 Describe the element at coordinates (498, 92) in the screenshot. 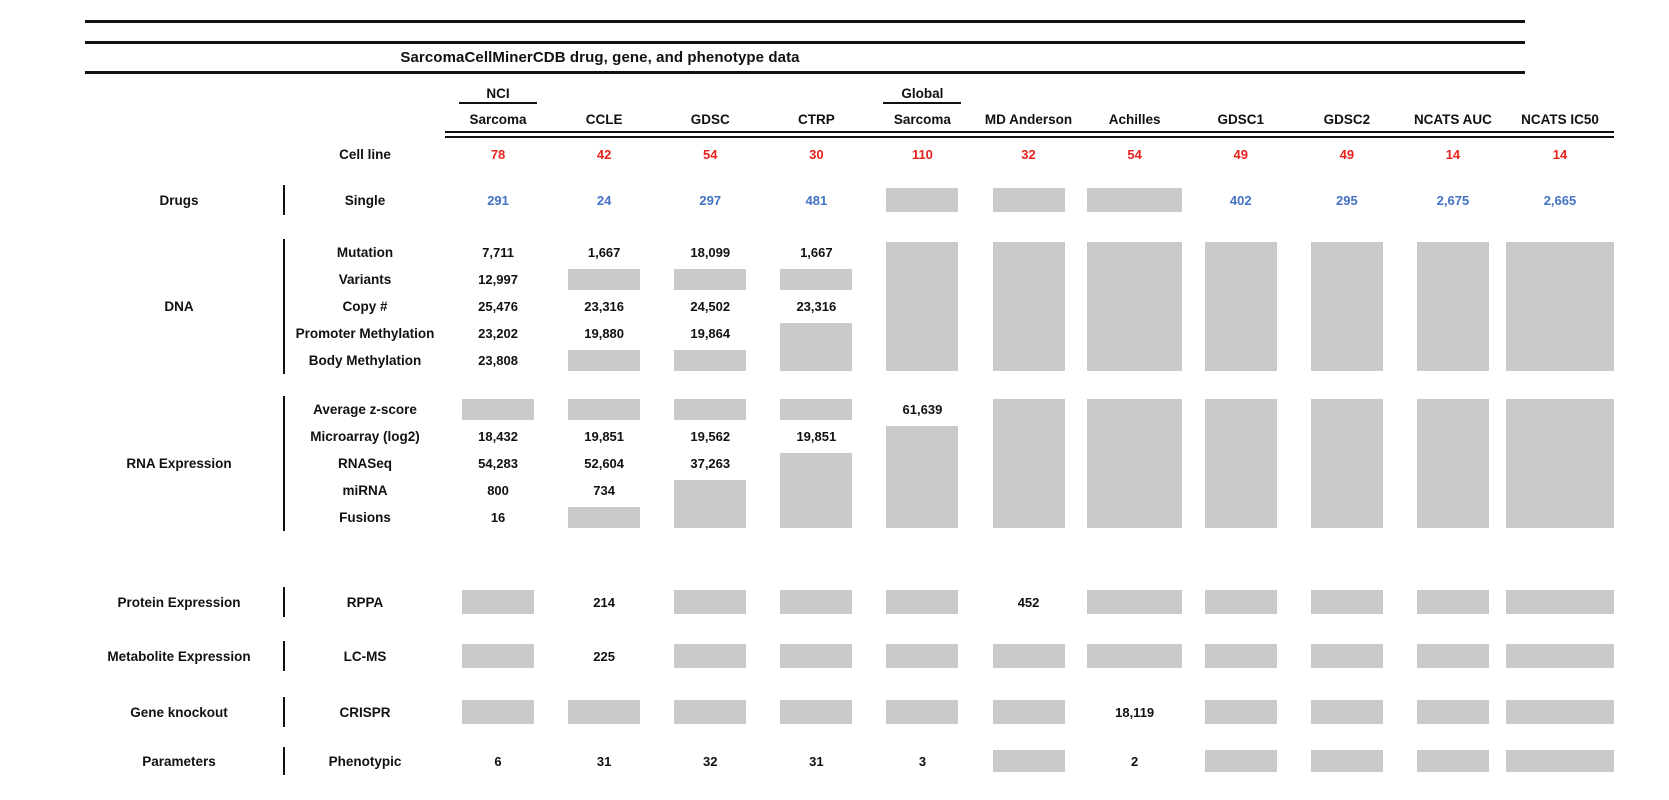

I see `column-header-top: NCI` at that location.